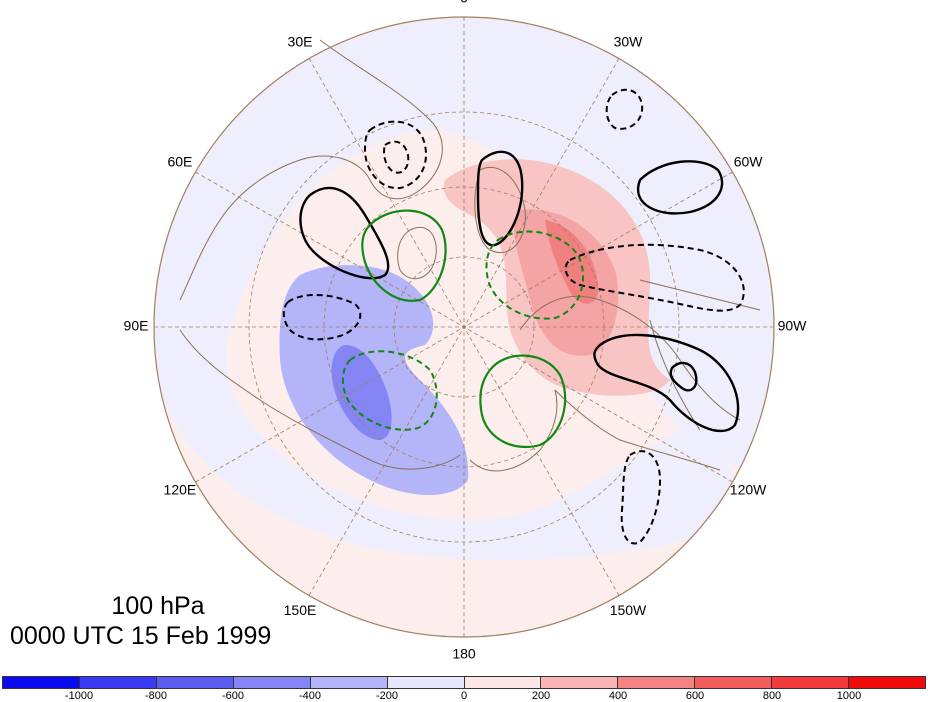 This screenshot has width=928, height=702. What do you see at coordinates (749, 162) in the screenshot?
I see `lon-label-60w: 60W` at bounding box center [749, 162].